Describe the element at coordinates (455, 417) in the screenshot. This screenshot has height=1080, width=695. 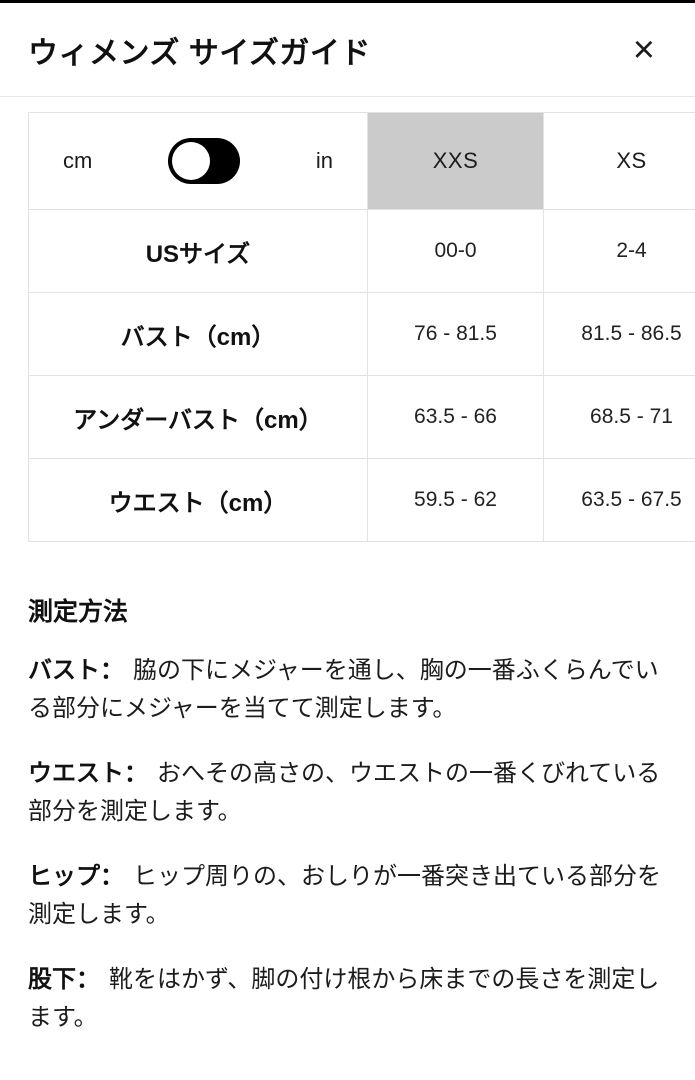
I see `cell-value: 63.5 - 66` at that location.